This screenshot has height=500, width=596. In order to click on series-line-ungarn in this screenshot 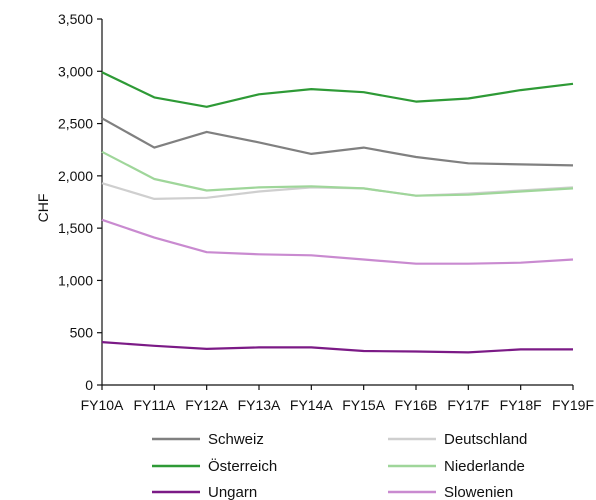, I will do `click(337, 347)`.